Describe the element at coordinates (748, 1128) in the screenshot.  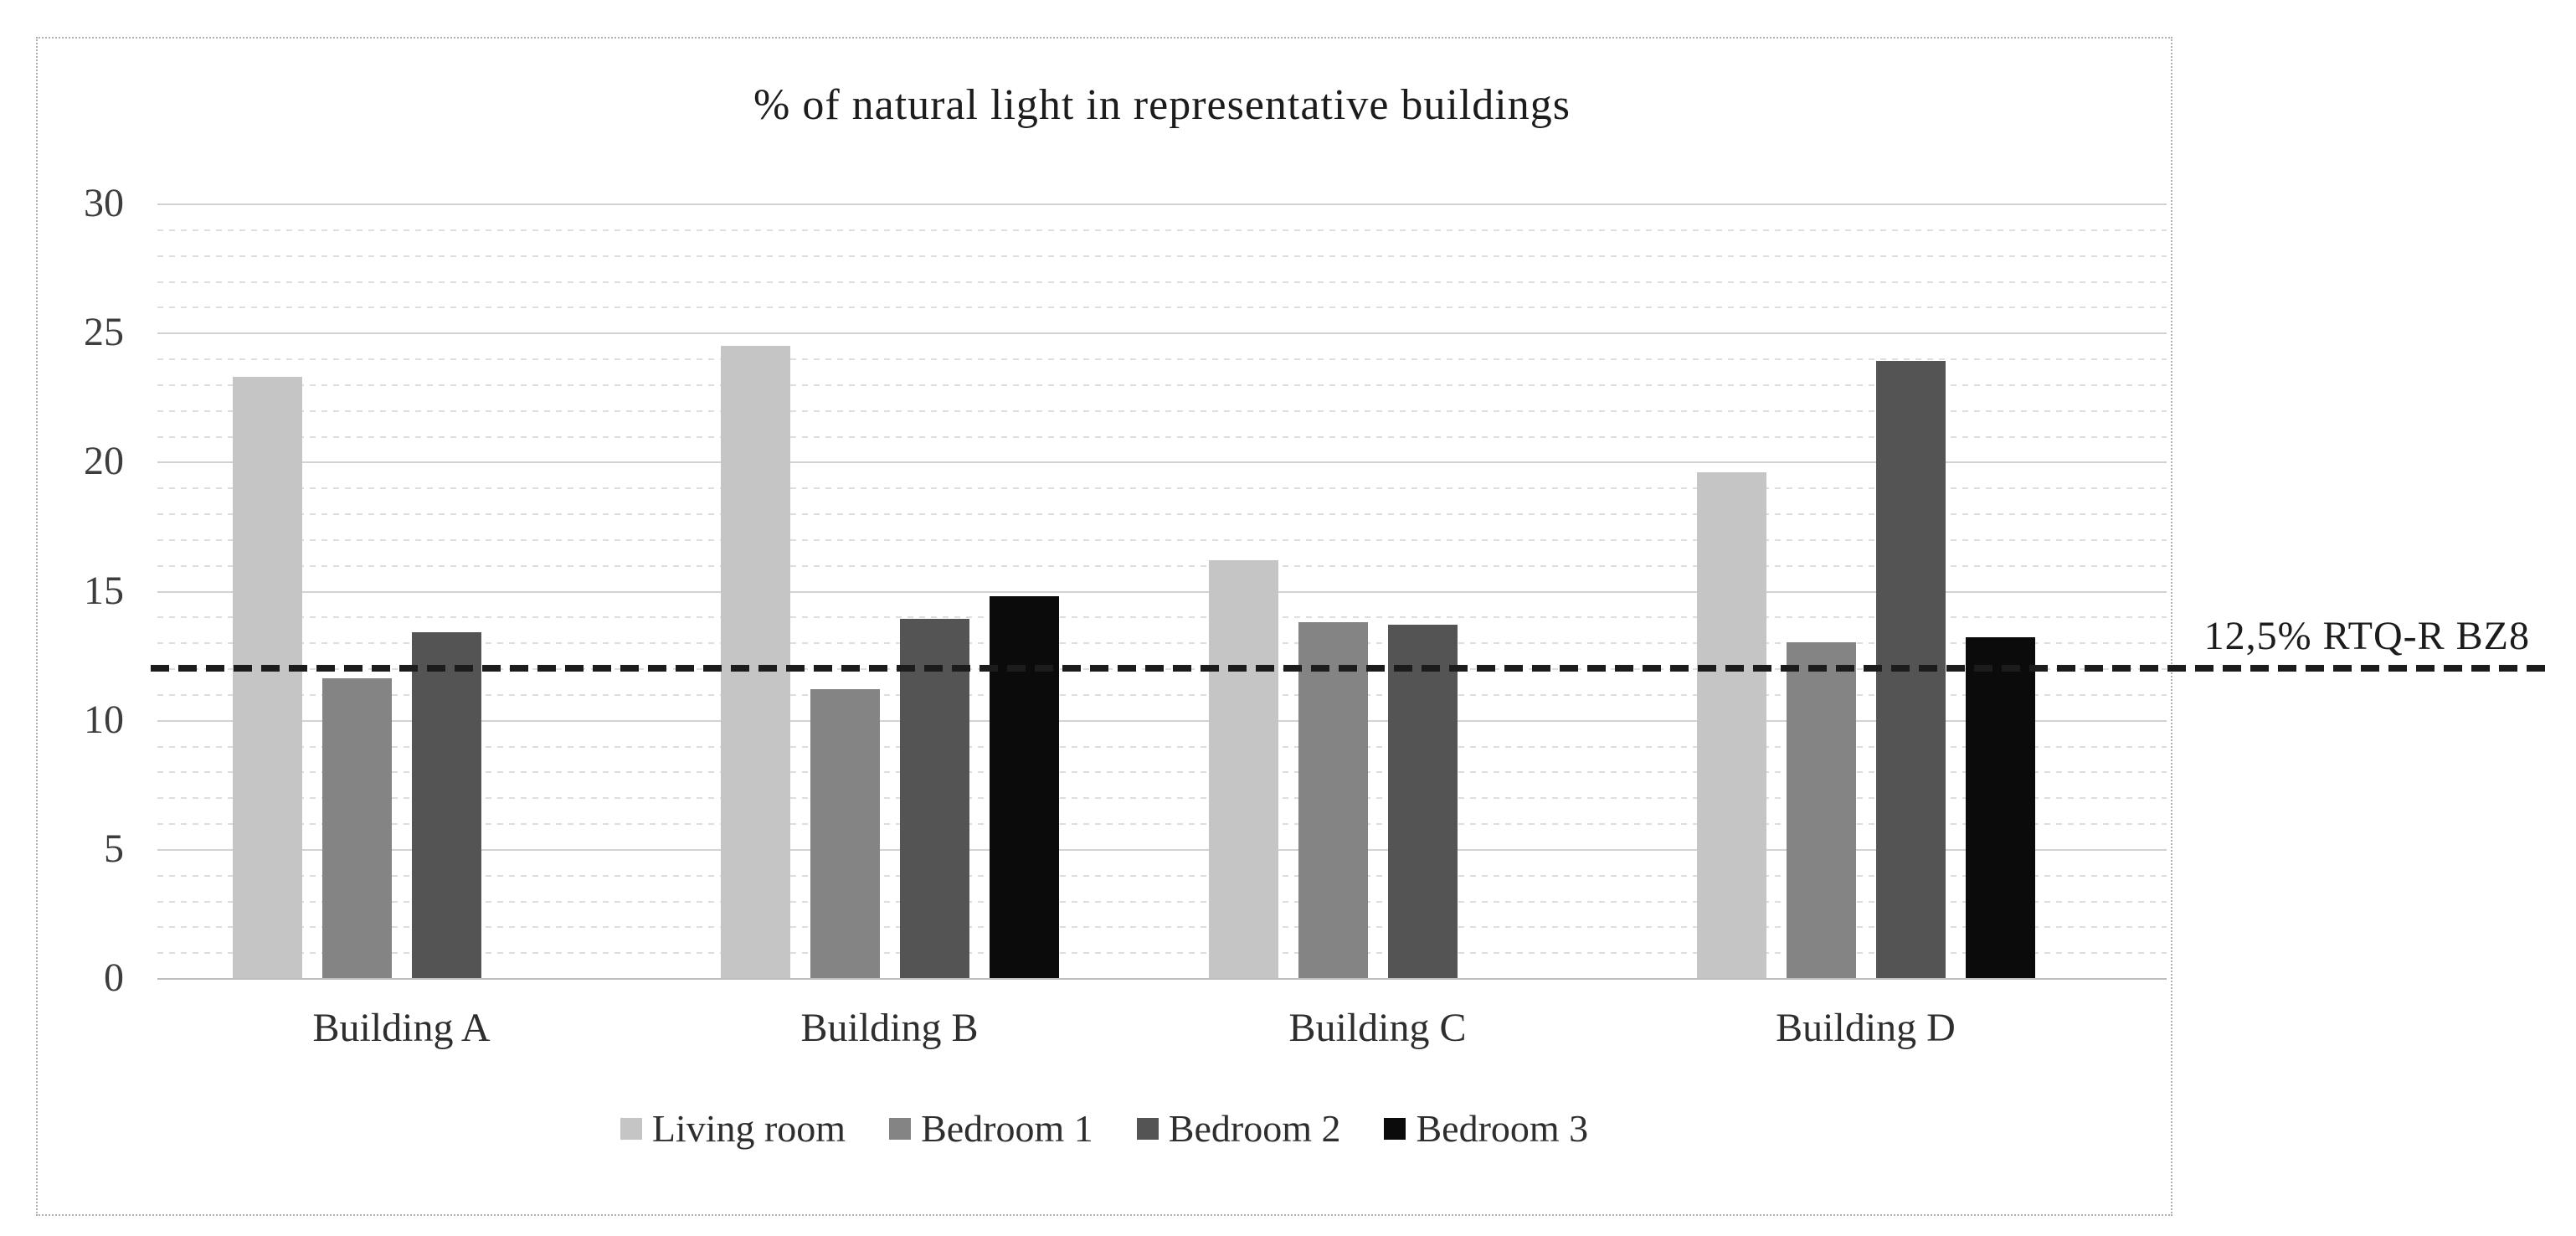
I see `legend-label: Living room` at that location.